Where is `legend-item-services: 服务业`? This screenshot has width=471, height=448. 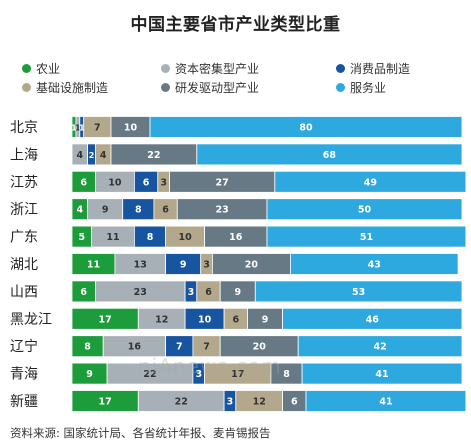
legend-item-services: 服务业 is located at coordinates (361, 87).